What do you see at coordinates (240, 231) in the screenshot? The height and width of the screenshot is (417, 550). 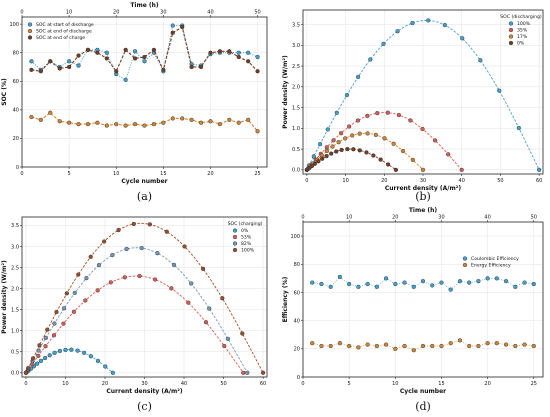 I see `legend-entry: 0%` at bounding box center [240, 231].